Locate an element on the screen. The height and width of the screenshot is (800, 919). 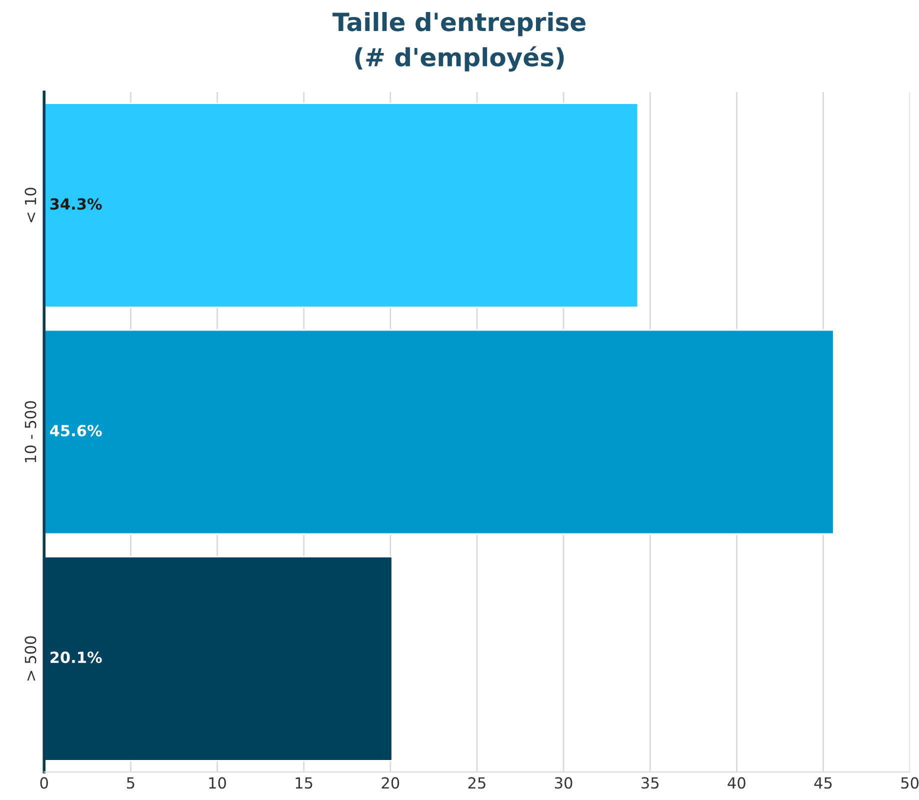
data-label: 45.6% is located at coordinates (76, 430).